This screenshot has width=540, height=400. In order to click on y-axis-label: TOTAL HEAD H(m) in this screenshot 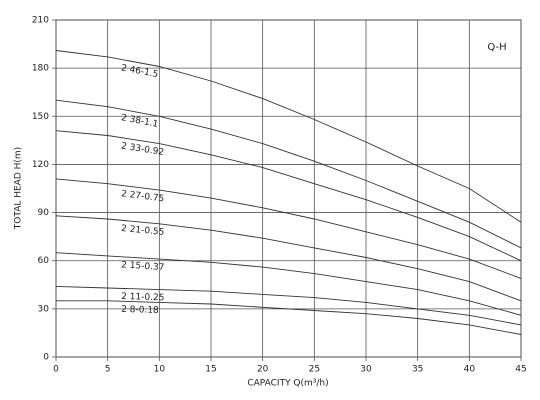, I will do `click(19, 188)`.